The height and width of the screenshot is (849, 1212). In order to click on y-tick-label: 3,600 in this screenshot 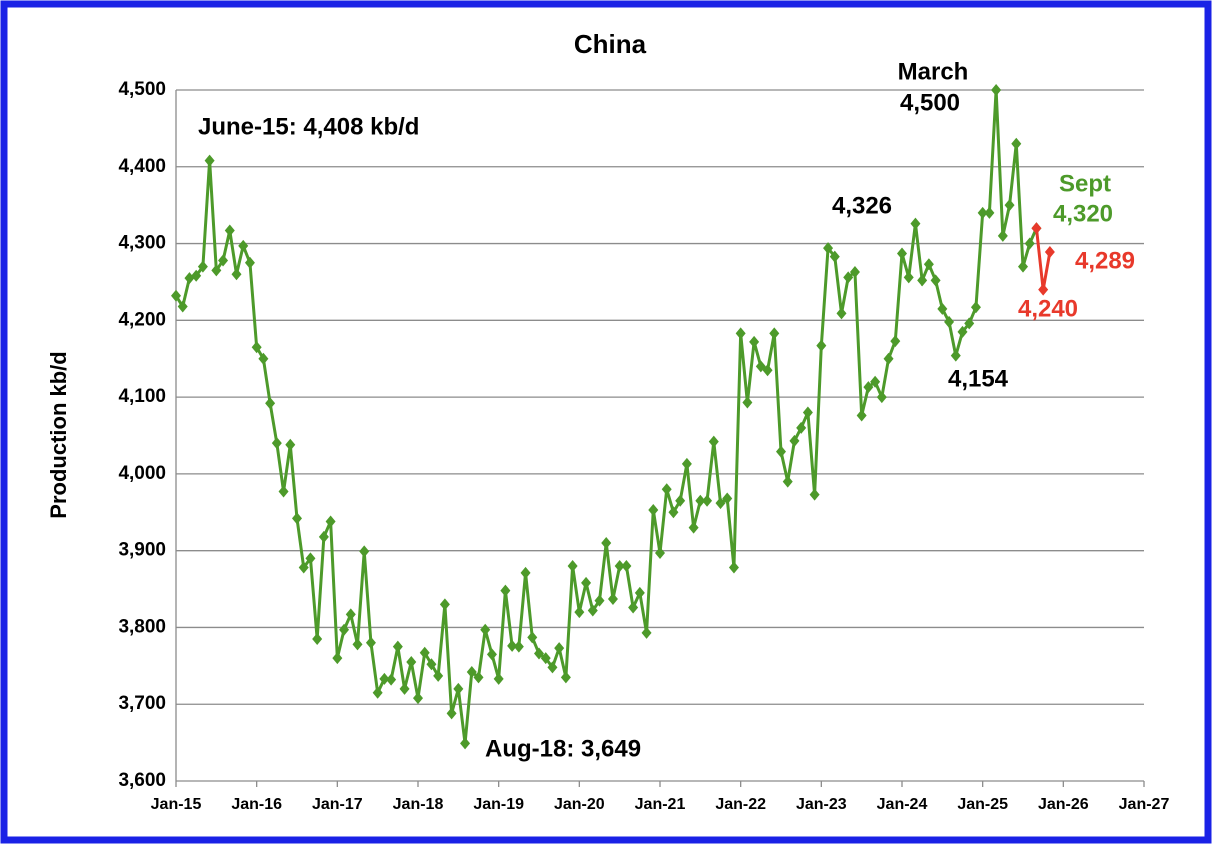, I will do `click(142, 780)`.